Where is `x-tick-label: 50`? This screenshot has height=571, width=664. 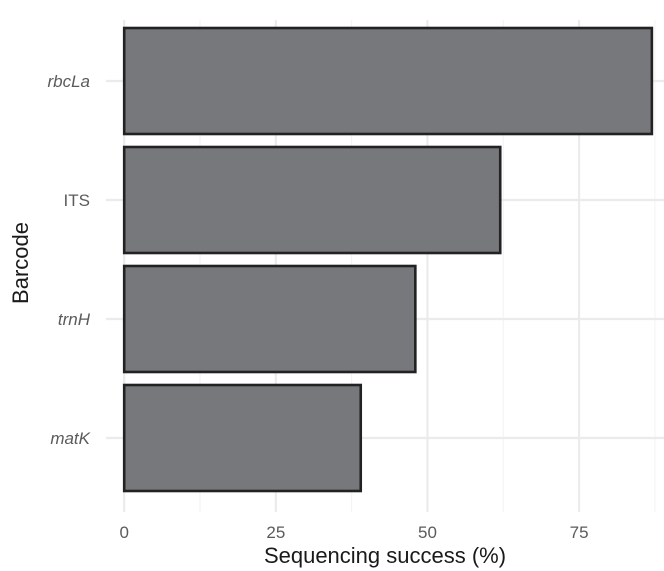
x-tick-label: 50 is located at coordinates (427, 532).